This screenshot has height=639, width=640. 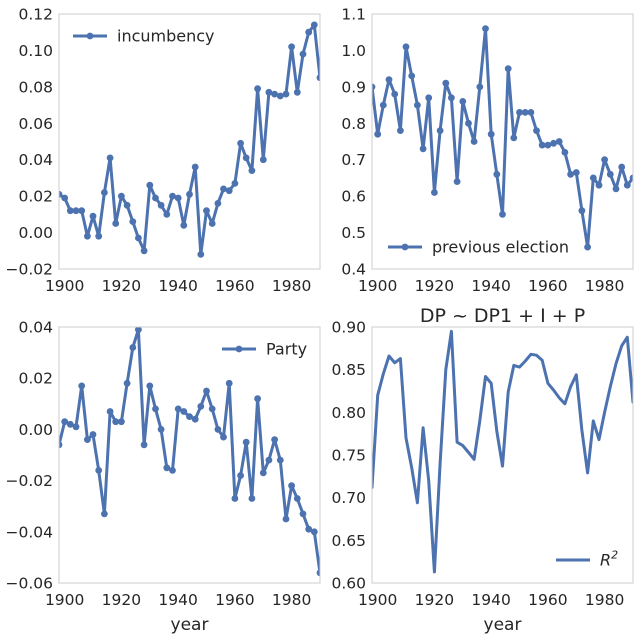 What do you see at coordinates (609, 559) in the screenshot?
I see `legend-label: R2` at bounding box center [609, 559].